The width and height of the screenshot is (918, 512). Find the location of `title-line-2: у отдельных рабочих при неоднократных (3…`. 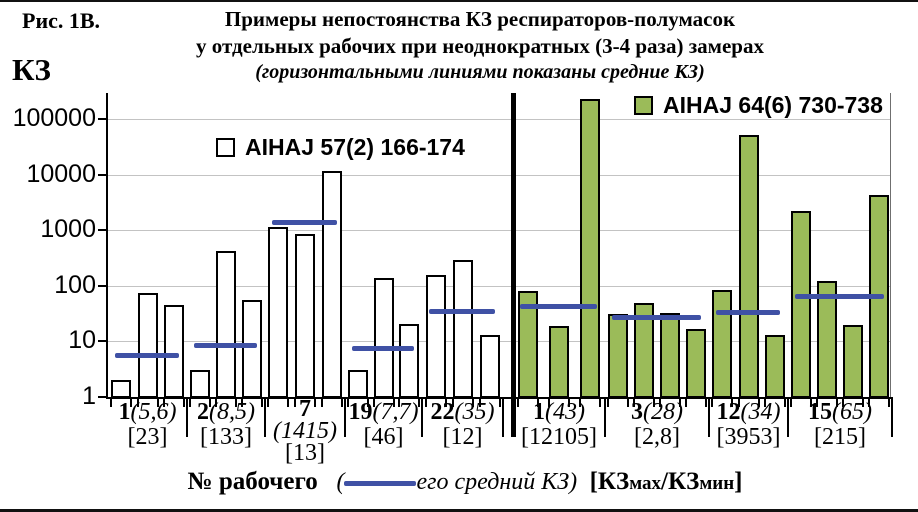

title-line-2: у отдельных рабочих при неоднократных (3… is located at coordinates (480, 46).